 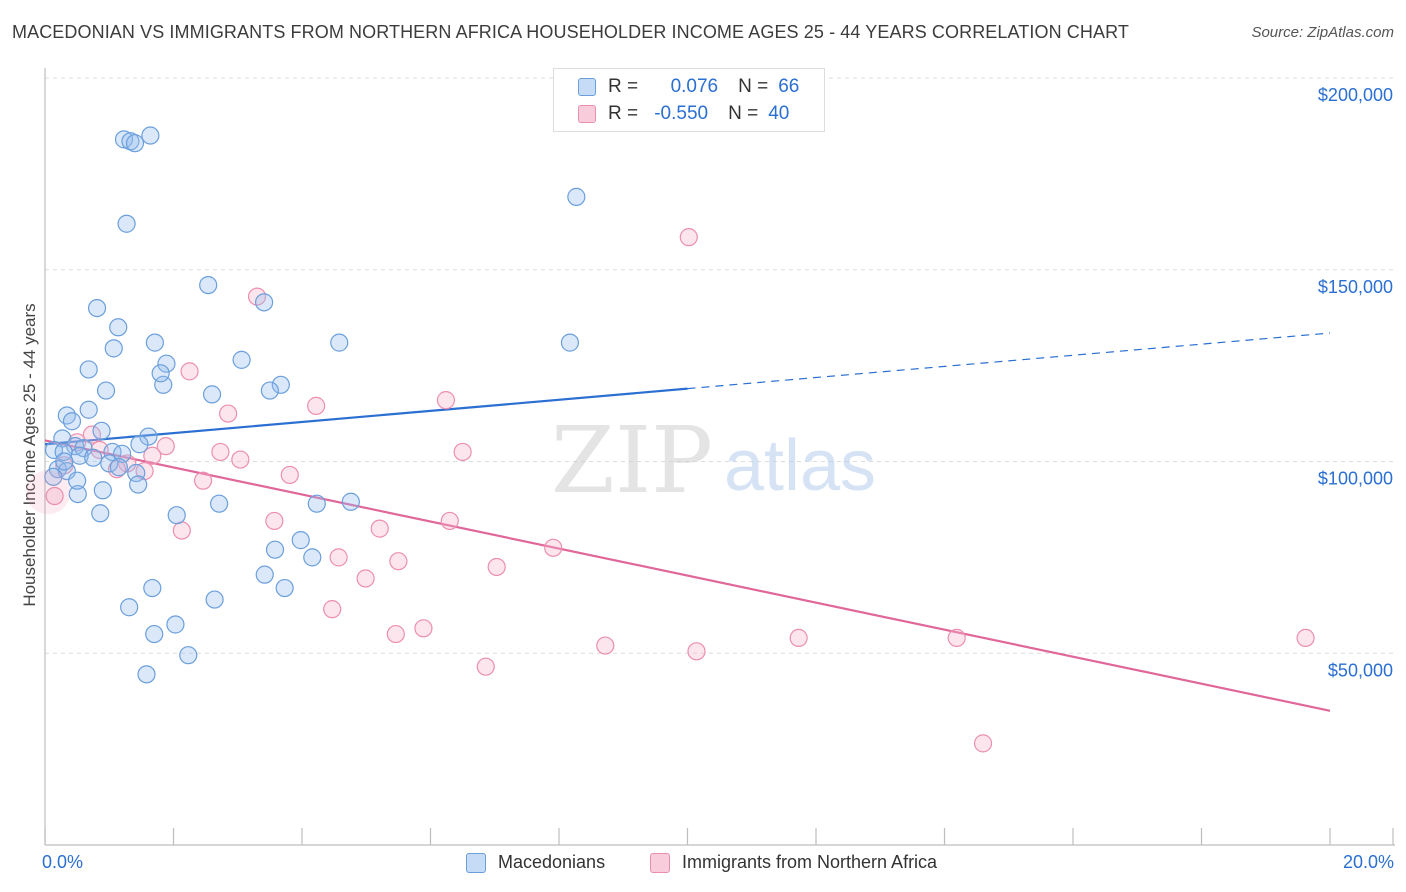 I want to click on correlation-legend: R = 0.076 N = 66 R = -0.550 N = 40, so click(x=689, y=100).